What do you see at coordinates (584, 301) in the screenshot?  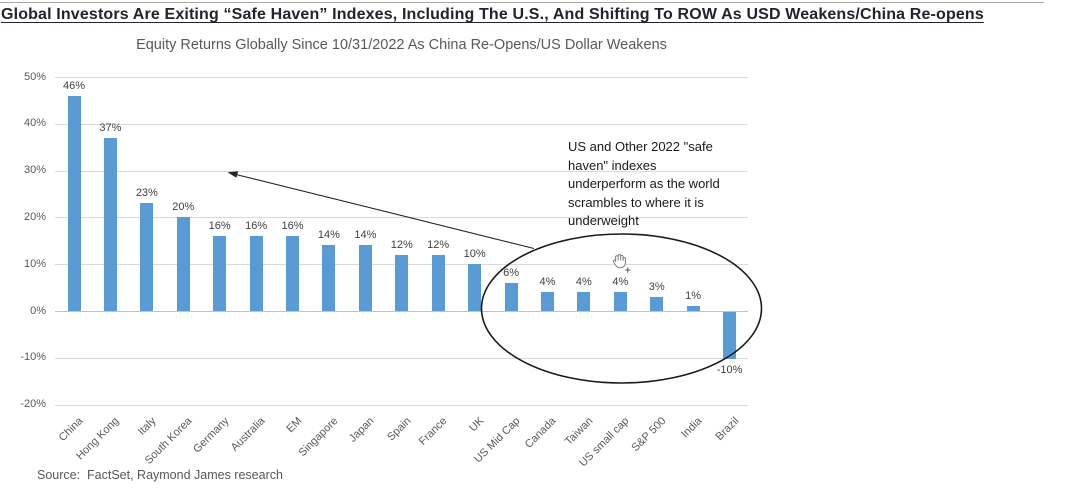 I see `bar-taiwan` at bounding box center [584, 301].